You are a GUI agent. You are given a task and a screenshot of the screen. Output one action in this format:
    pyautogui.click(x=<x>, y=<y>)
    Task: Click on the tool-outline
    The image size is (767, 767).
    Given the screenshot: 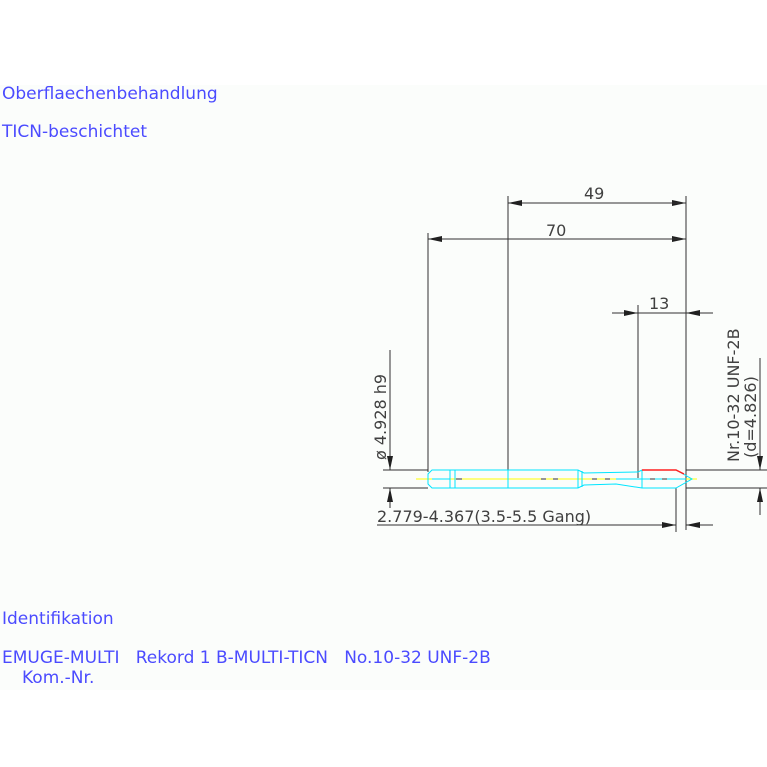 What is the action you would take?
    pyautogui.click(x=560, y=479)
    